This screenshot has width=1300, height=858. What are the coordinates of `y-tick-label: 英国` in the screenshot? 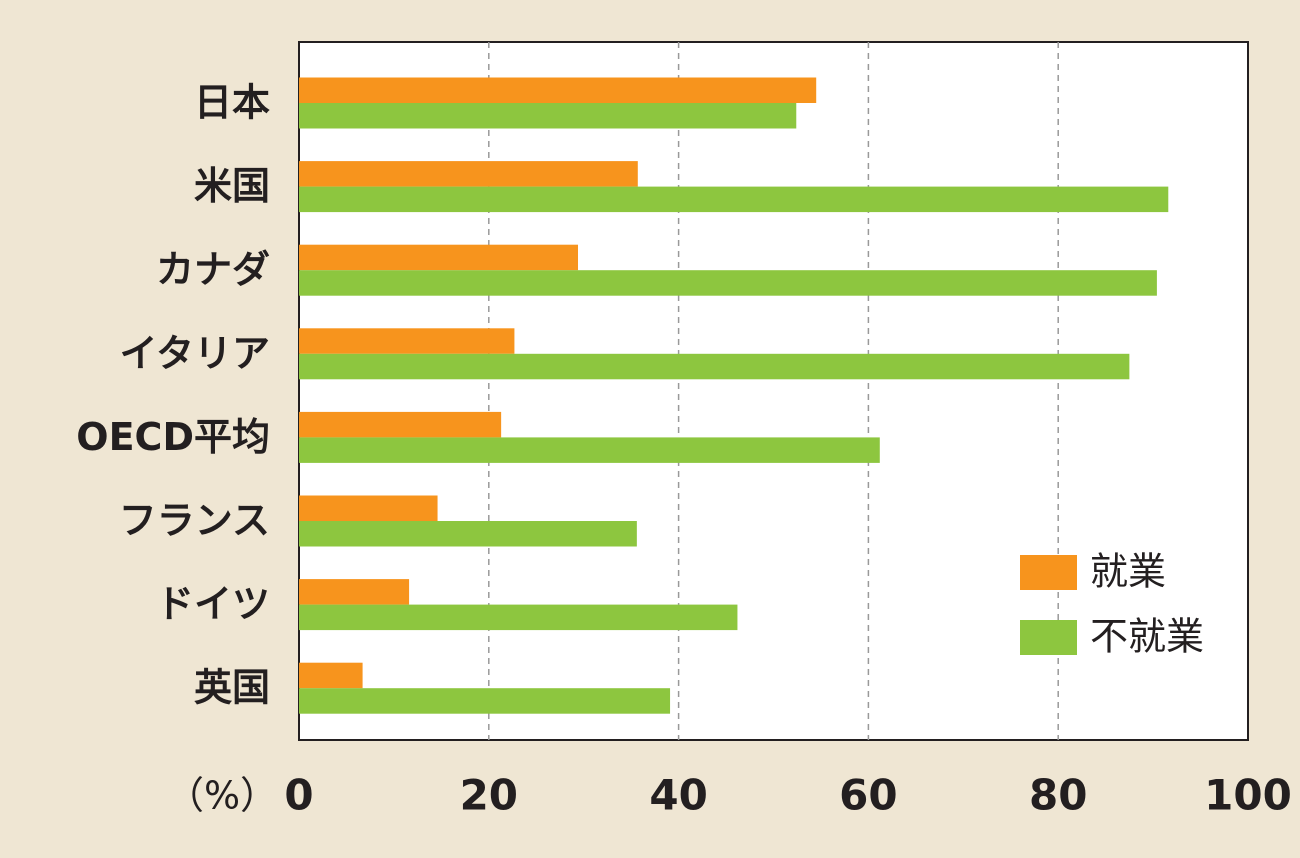 It's located at (232, 688).